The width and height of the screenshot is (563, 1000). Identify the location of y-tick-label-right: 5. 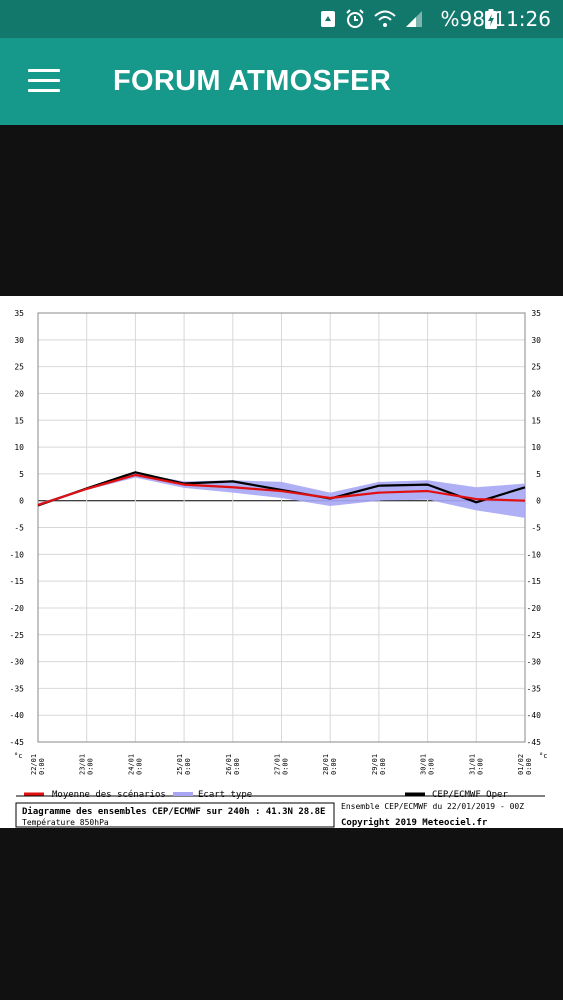
(538, 474).